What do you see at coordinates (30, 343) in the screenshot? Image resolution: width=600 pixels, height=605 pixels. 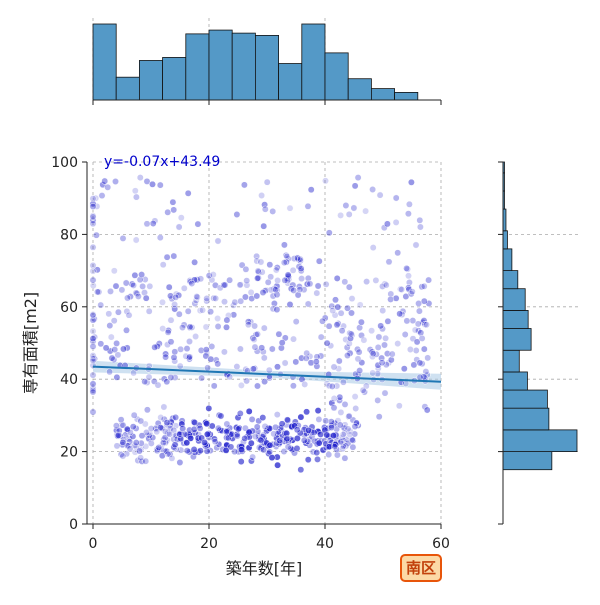 I see `y-axis-title: 専有面積[m2]` at bounding box center [30, 343].